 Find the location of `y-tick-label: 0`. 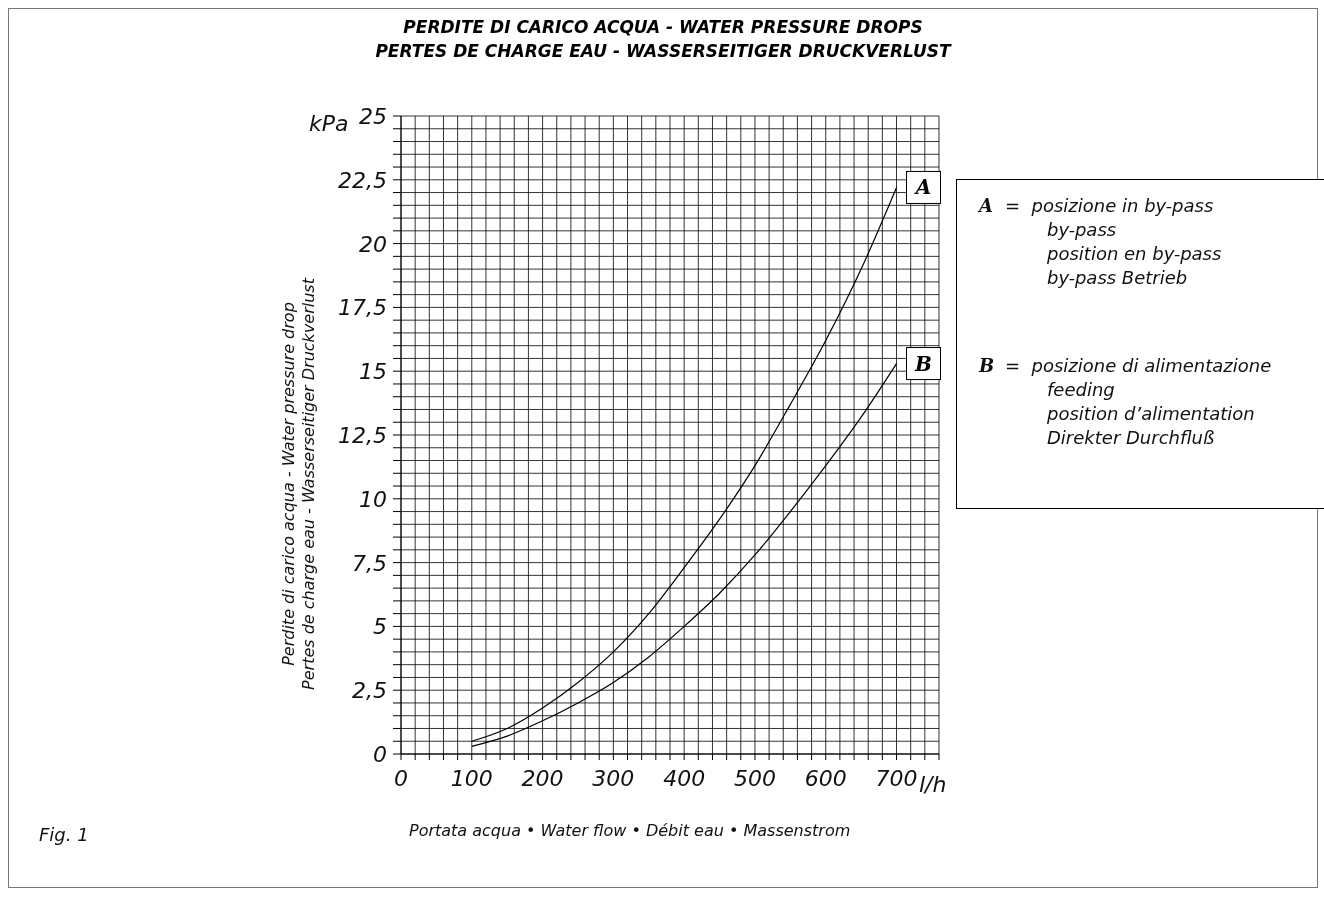

y-tick-label: 0 is located at coordinates (380, 754).